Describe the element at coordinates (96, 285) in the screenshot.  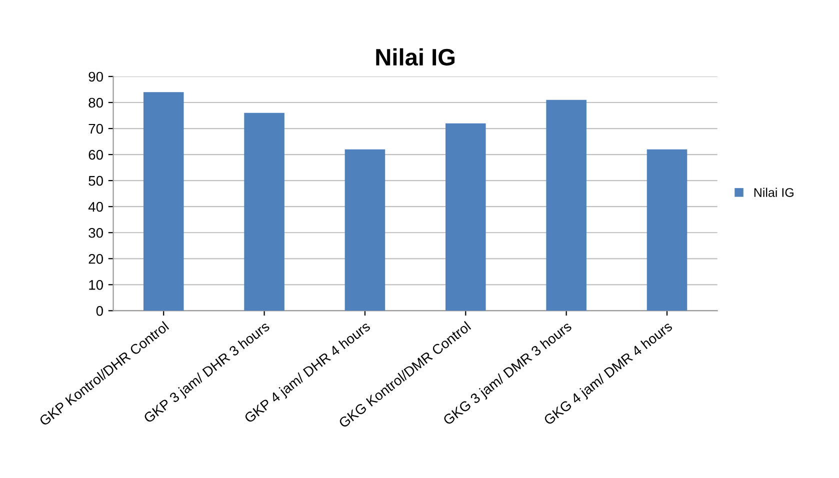
I see `y-tick-label: 10` at that location.